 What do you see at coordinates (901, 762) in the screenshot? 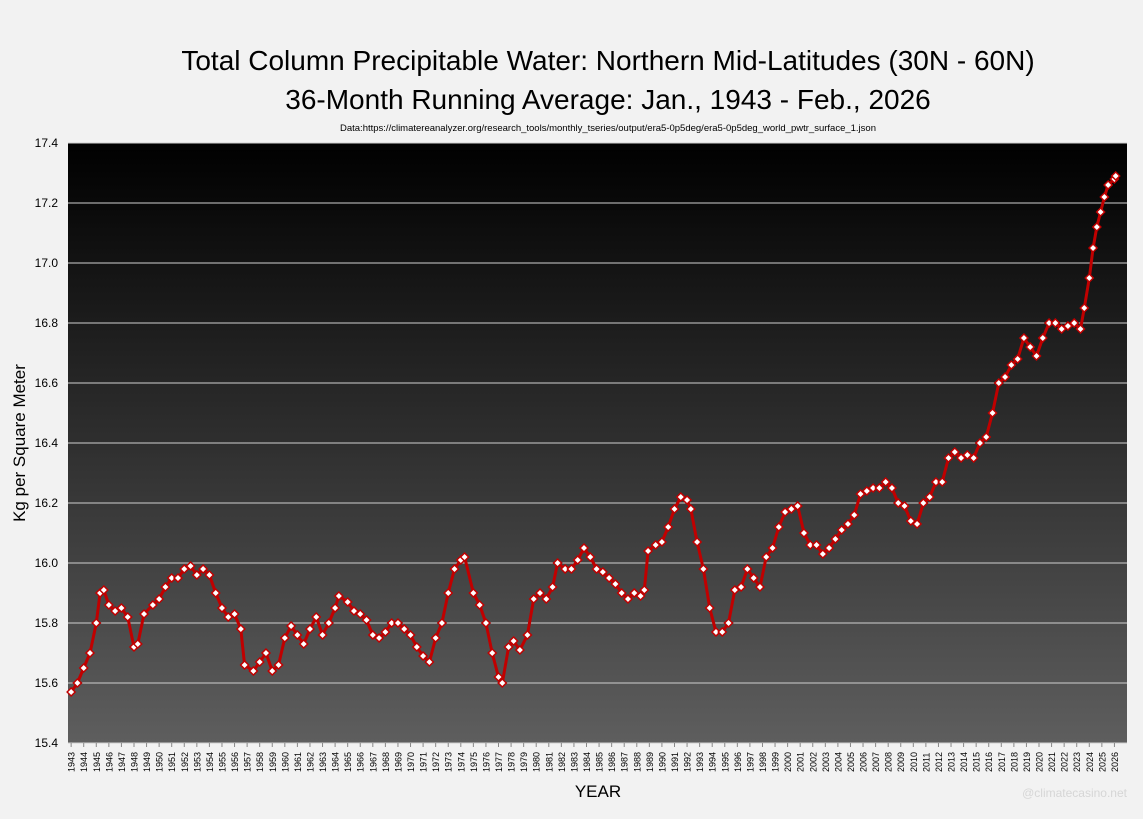
I see `x-tick-label: 2009` at bounding box center [901, 762].